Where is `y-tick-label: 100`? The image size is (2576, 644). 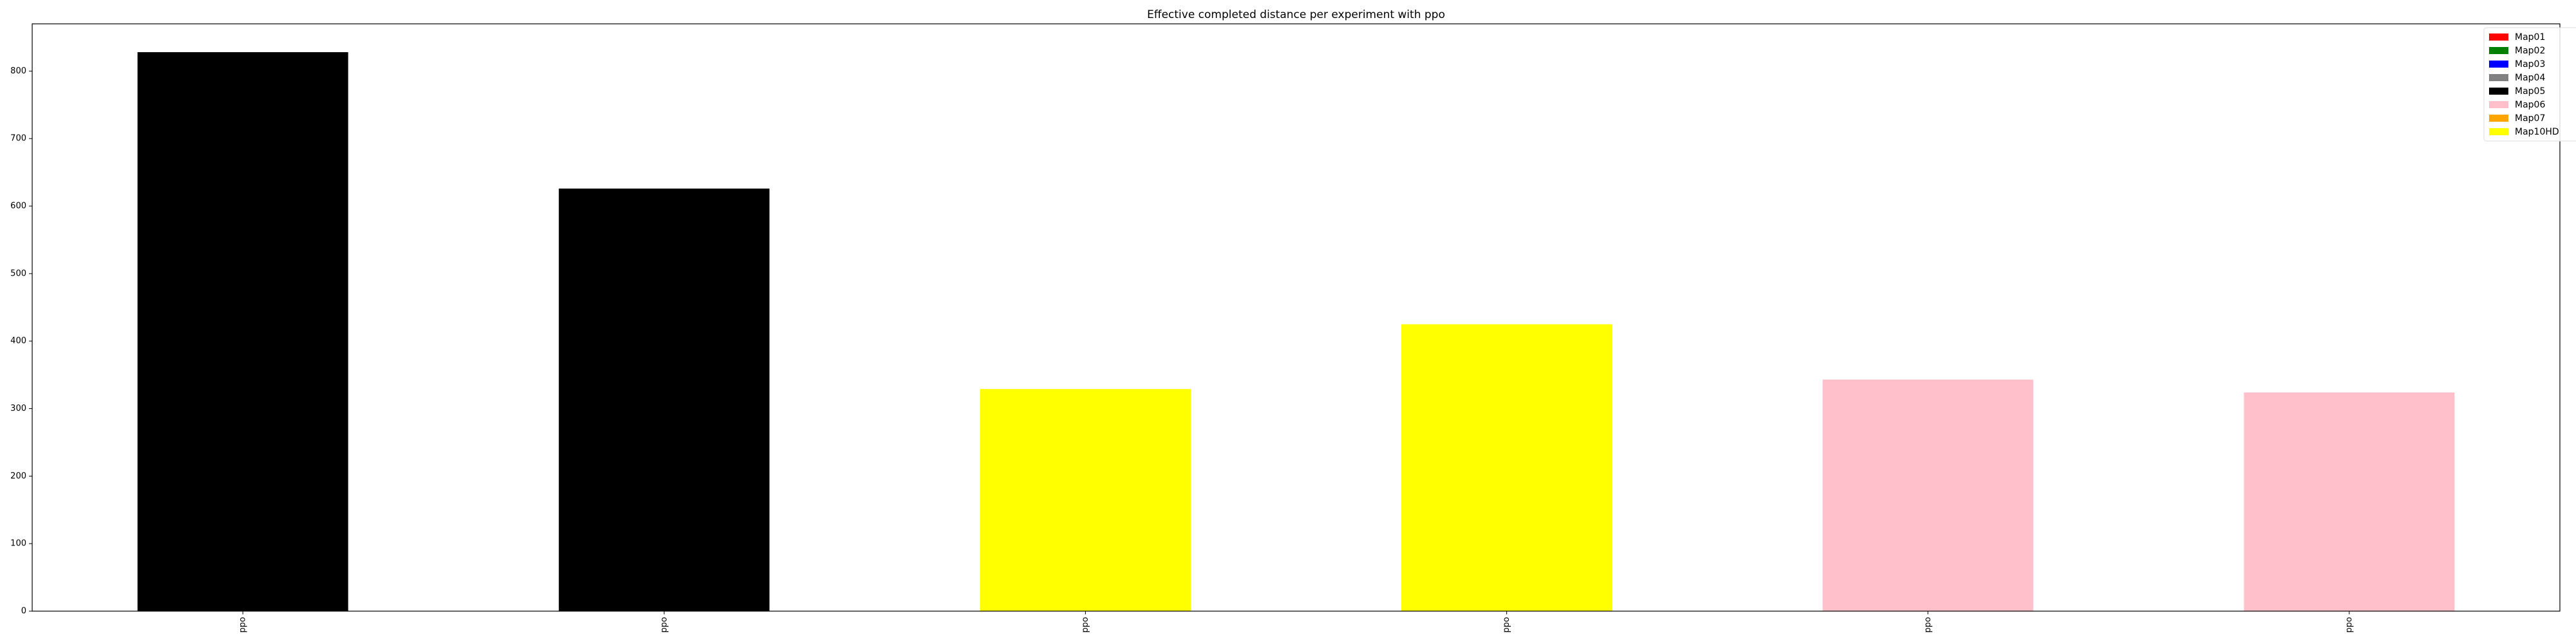
y-tick-label: 100 is located at coordinates (18, 544).